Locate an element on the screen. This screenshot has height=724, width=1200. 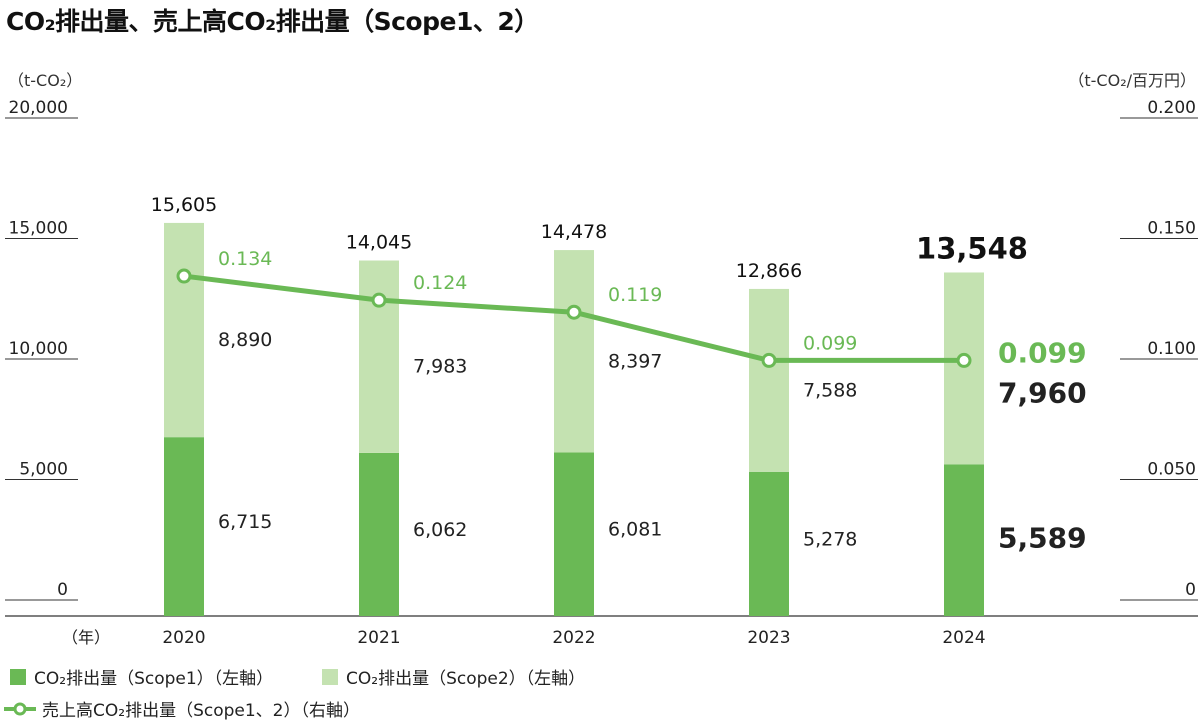
x-tick-label: 2021 is located at coordinates (378, 638).